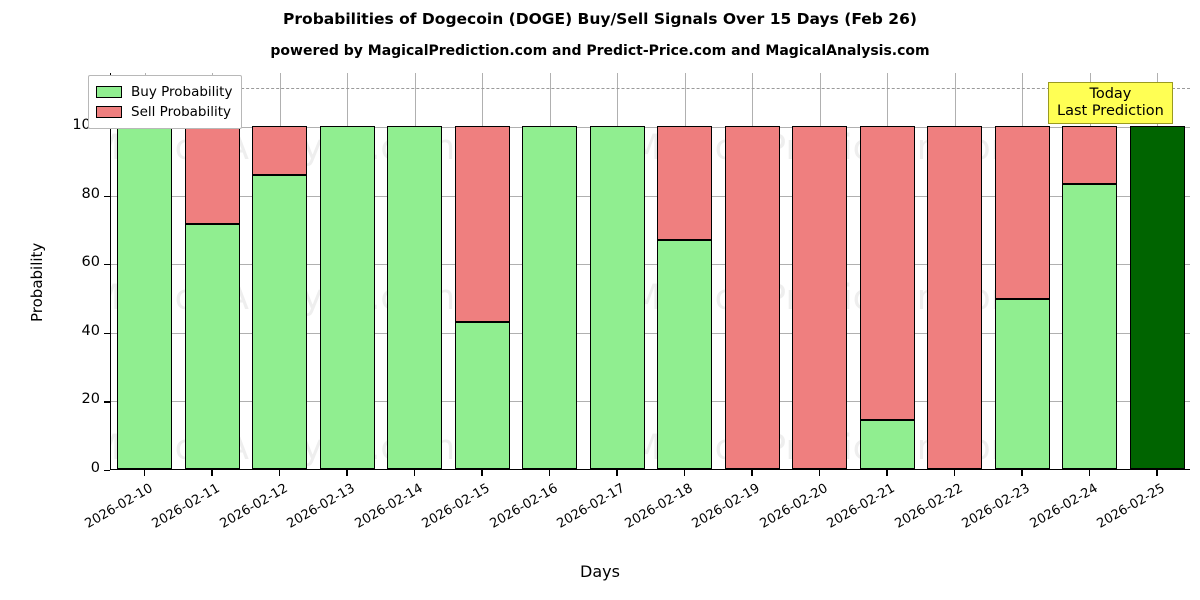 The width and height of the screenshot is (1200, 600). Describe the element at coordinates (90, 399) in the screenshot. I see `y-tick-label: 20` at that location.